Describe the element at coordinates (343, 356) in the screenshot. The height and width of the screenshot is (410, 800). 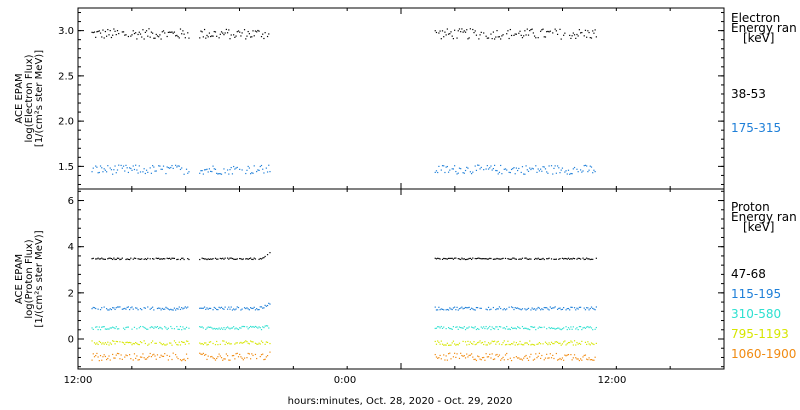
I see `series-1060-1900` at that location.